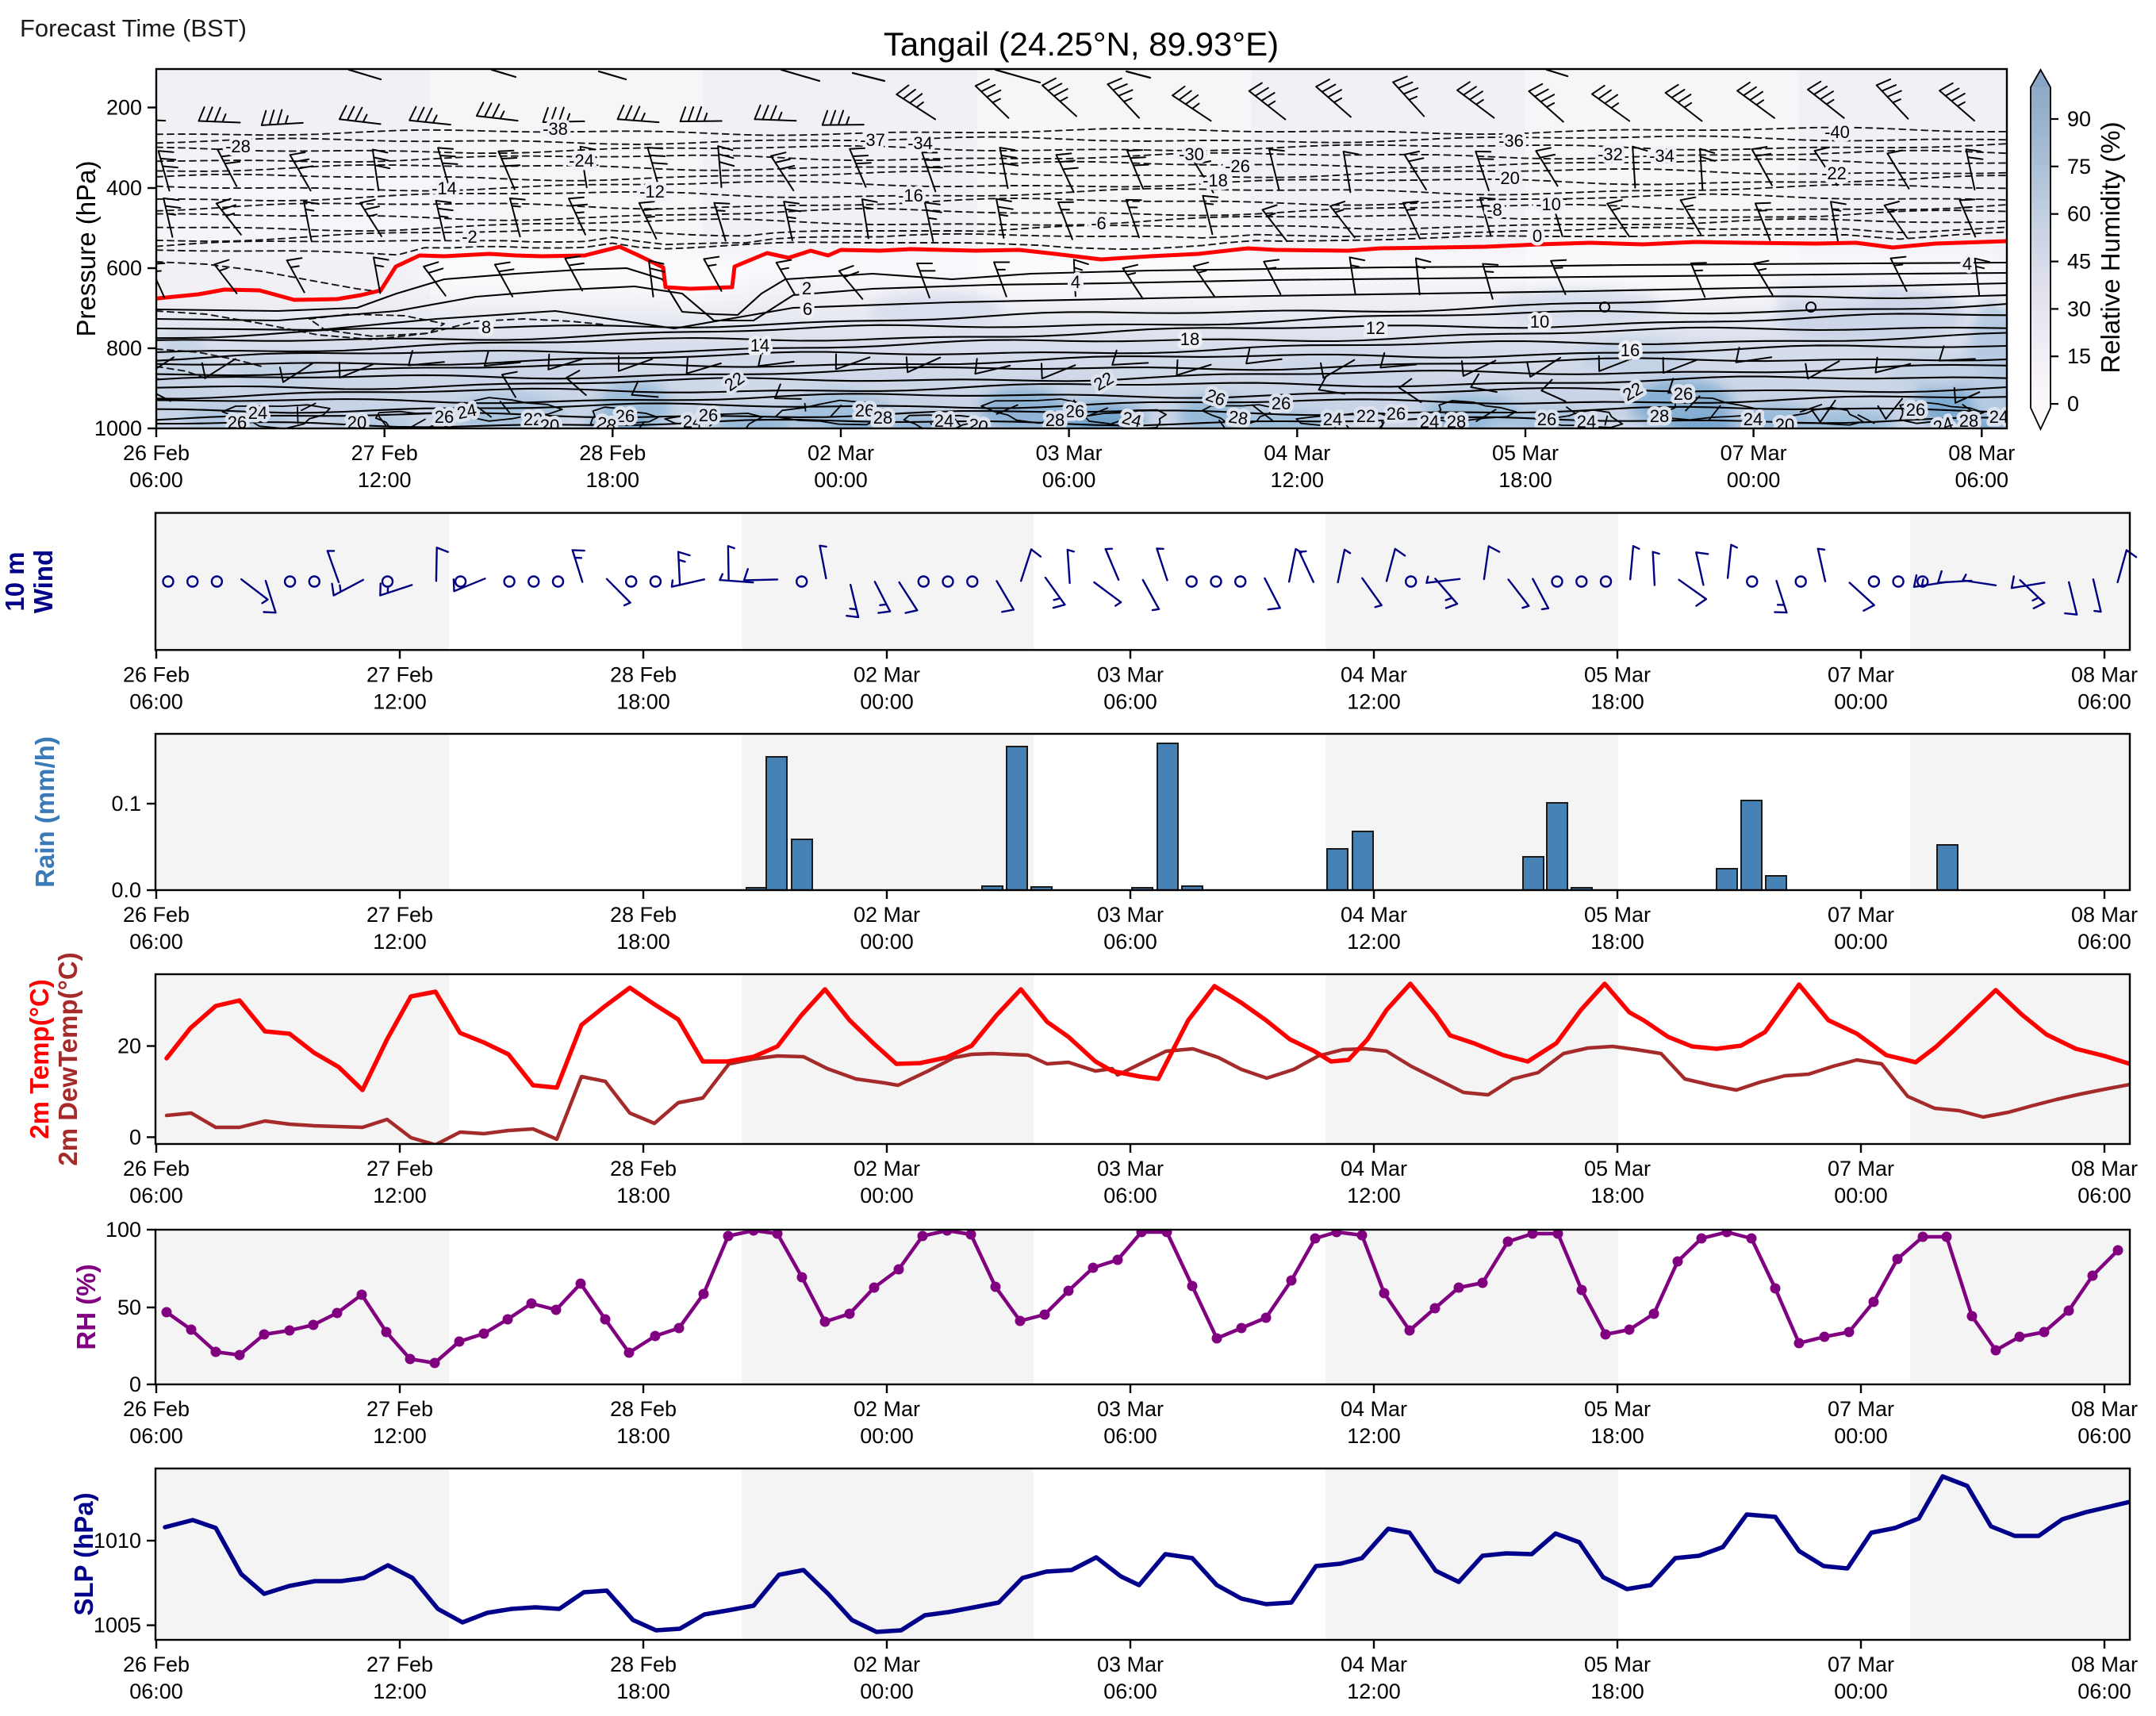 The width and height of the screenshot is (2156, 1716). Describe the element at coordinates (44, 812) in the screenshot. I see `svg-text: Rain (mm/h)` at that location.